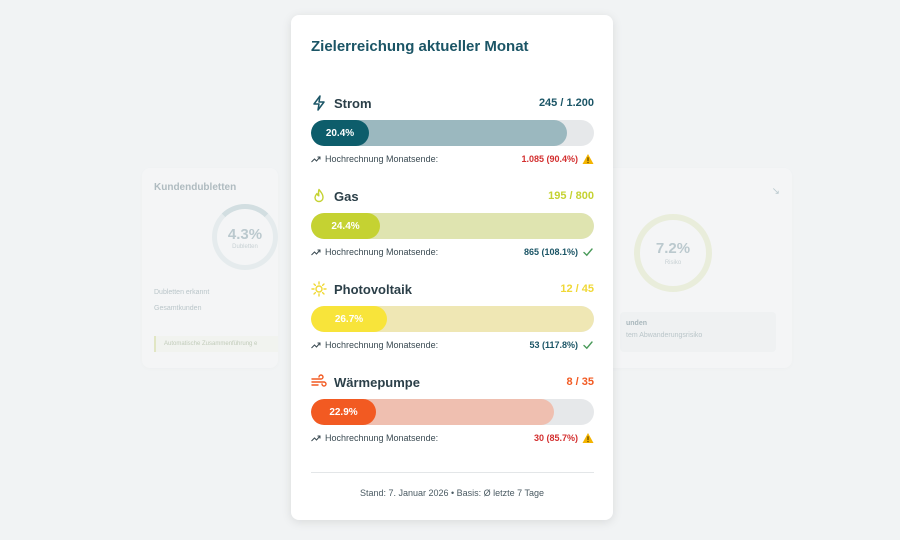  I want to click on churn-percent: 7.2%, so click(673, 248).